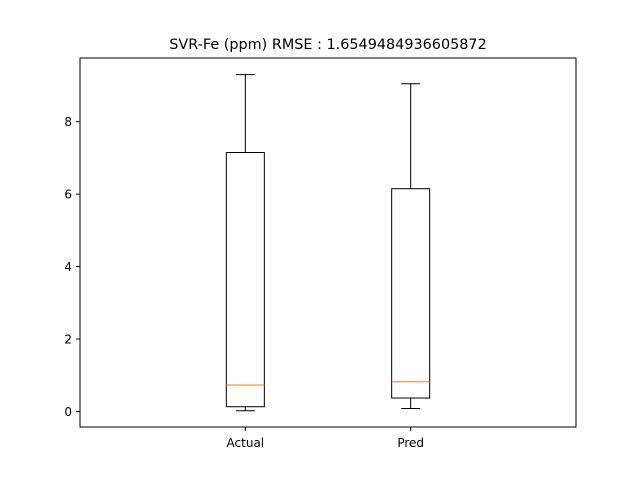 This screenshot has width=640, height=480. Describe the element at coordinates (68, 340) in the screenshot. I see `y-tick-label: 2` at that location.